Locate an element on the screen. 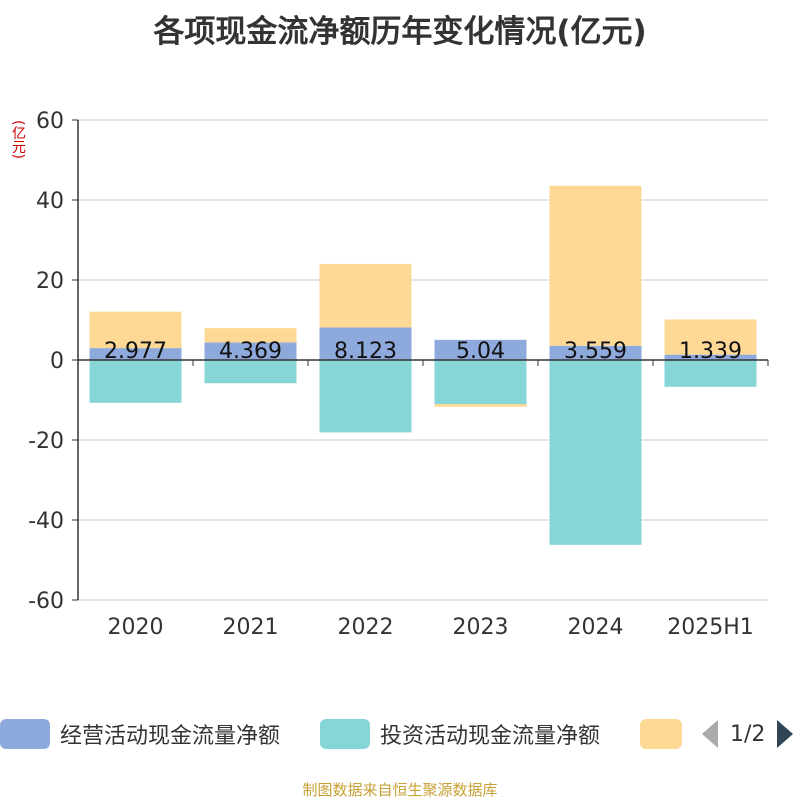 This screenshot has width=800, height=800. legend-swatch-investing is located at coordinates (345, 734).